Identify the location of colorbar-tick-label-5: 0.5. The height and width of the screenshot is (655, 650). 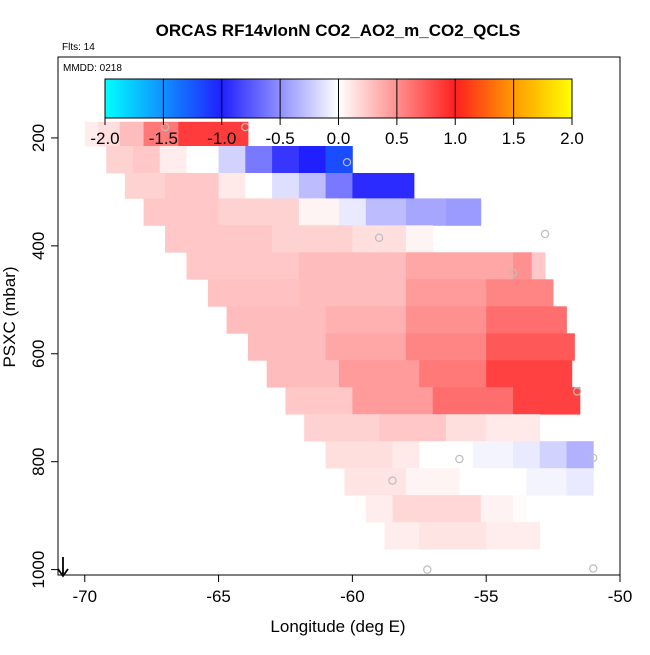
(397, 138).